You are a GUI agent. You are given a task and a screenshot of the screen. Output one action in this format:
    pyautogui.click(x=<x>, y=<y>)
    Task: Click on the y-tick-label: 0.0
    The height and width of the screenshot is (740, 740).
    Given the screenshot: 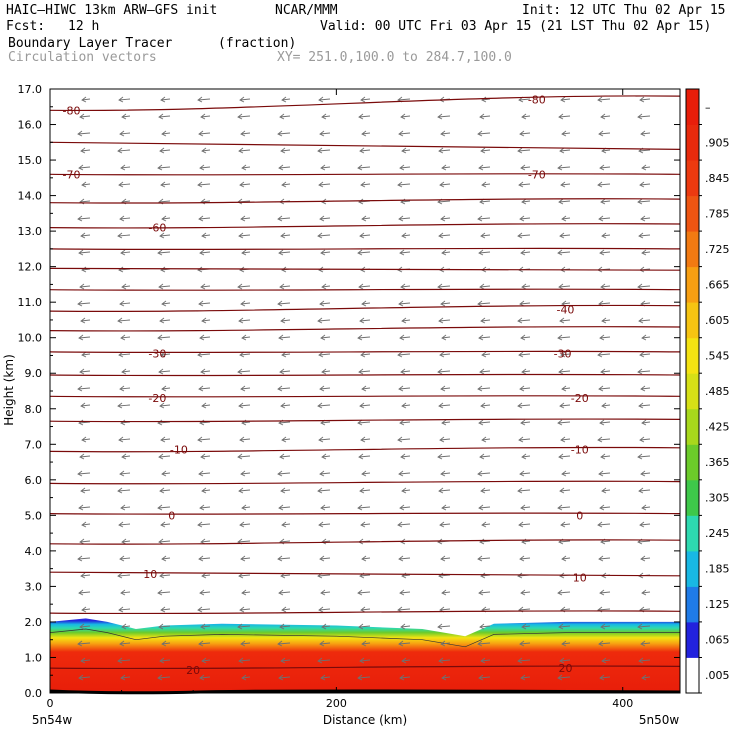 What is the action you would take?
    pyautogui.click(x=34, y=693)
    